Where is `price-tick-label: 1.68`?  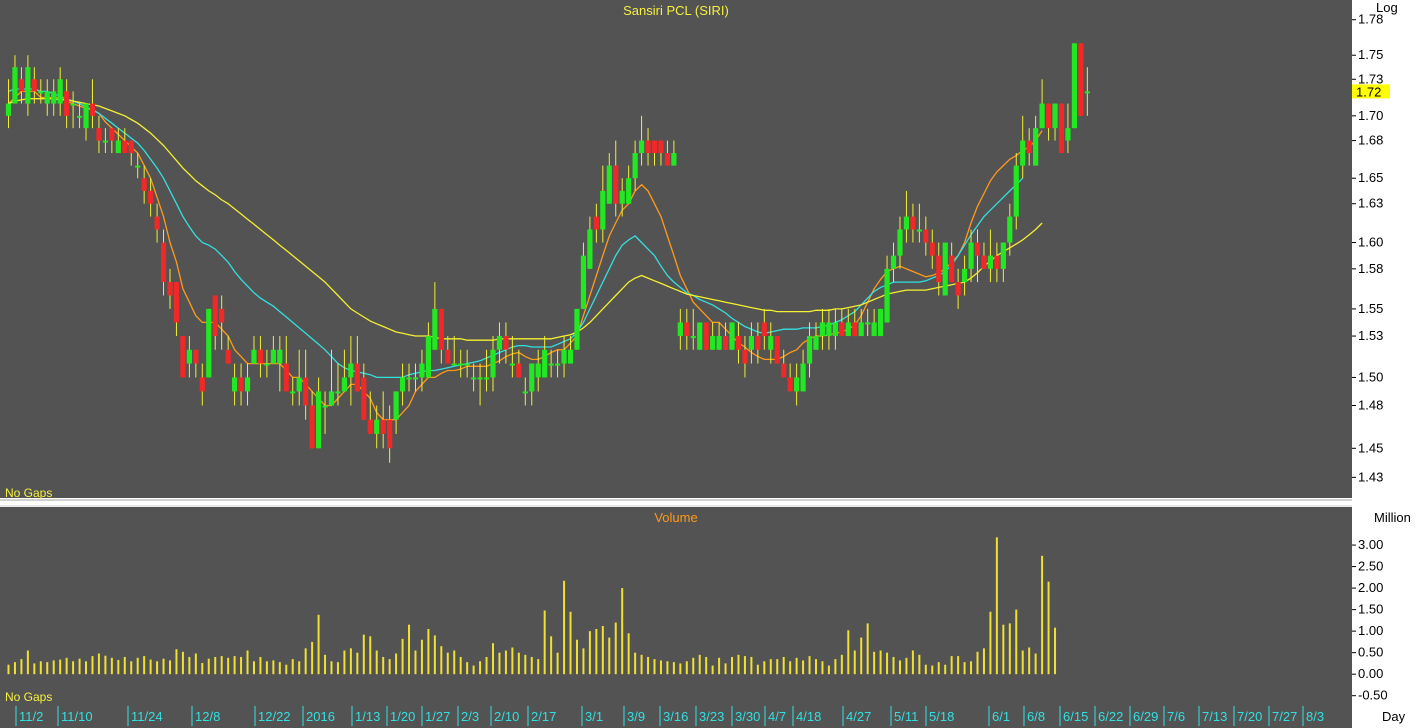 price-tick-label: 1.68 is located at coordinates (1370, 140).